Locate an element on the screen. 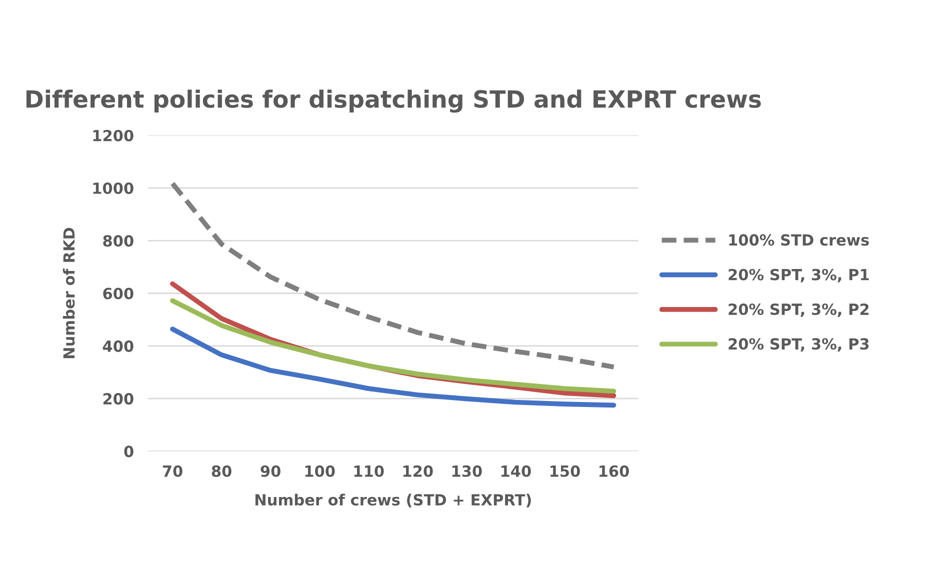 This screenshot has width=925, height=564. y-tick-label: 1200 is located at coordinates (113, 136).